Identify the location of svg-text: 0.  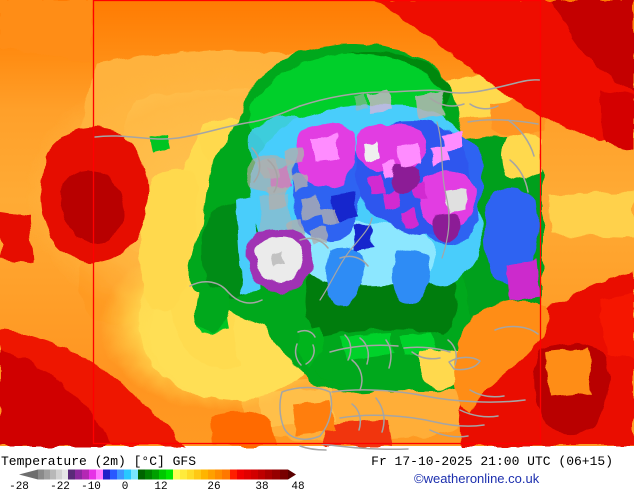
(125, 485).